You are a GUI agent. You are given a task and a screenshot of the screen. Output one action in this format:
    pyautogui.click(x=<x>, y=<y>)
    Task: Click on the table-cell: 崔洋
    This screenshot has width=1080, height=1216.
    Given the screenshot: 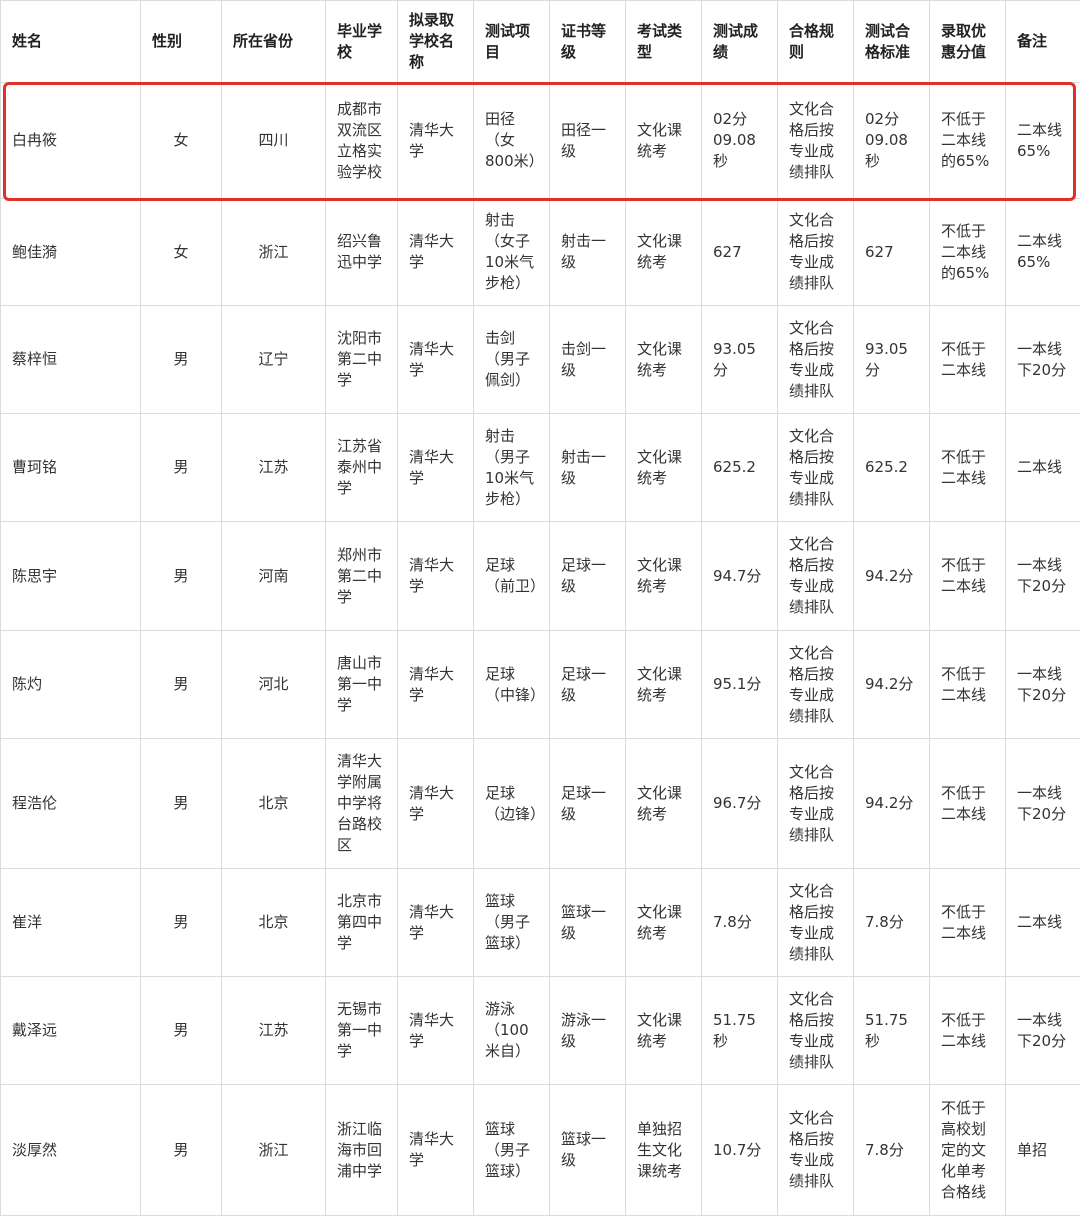 What is the action you would take?
    pyautogui.click(x=71, y=923)
    